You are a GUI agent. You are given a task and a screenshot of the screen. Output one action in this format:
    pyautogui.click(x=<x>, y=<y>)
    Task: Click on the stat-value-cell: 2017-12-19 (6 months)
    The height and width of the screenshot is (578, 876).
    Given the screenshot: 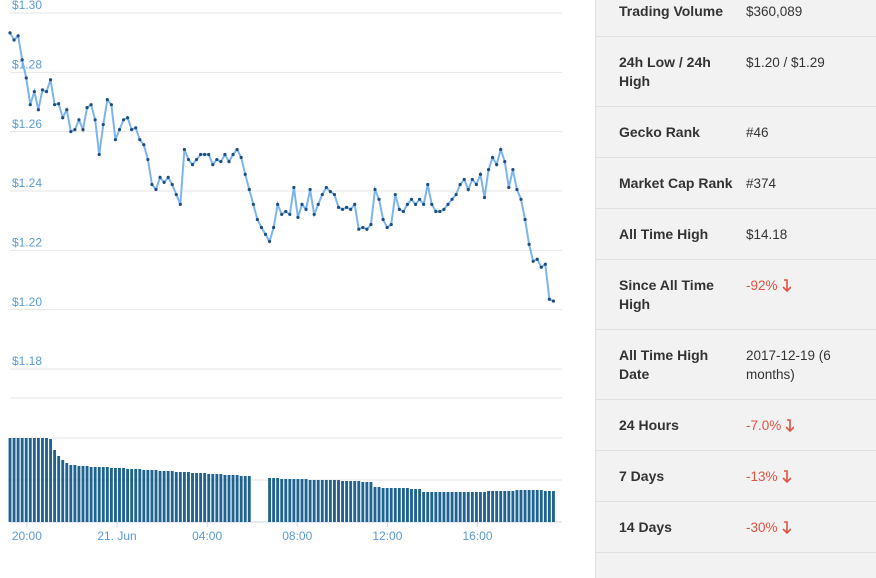 What is the action you would take?
    pyautogui.click(x=808, y=365)
    